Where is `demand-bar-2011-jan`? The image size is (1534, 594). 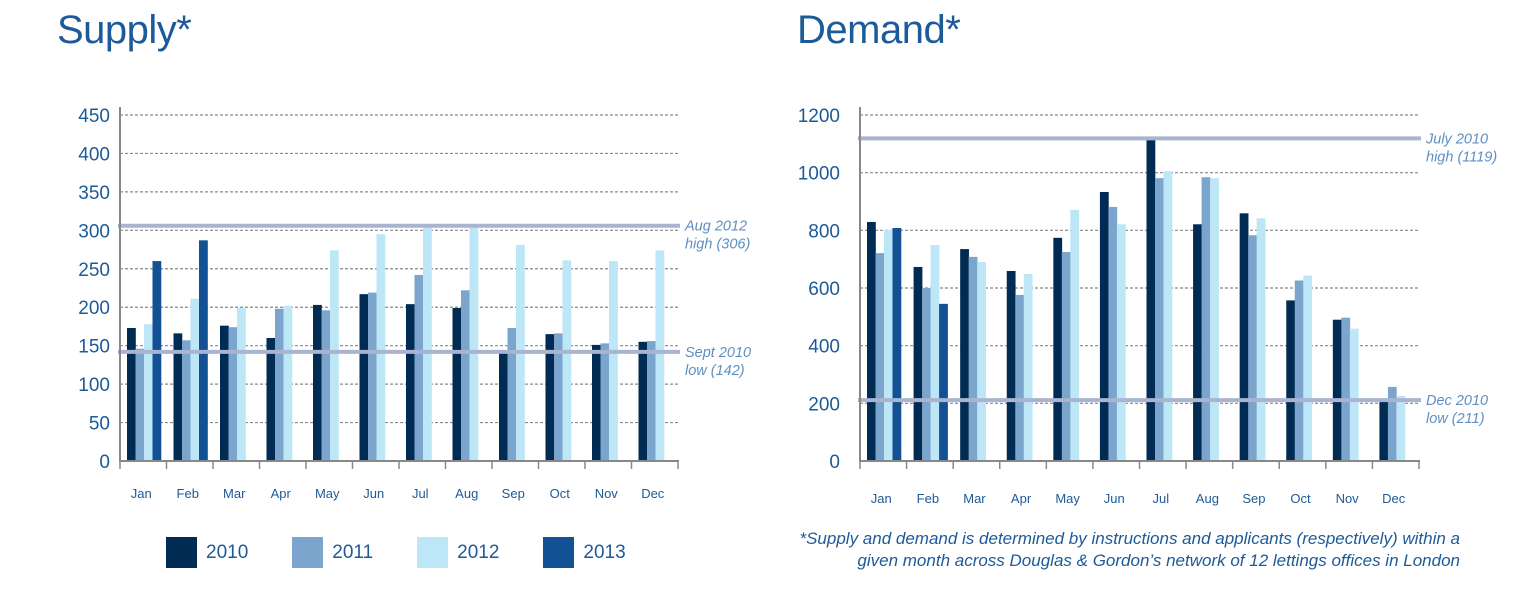 demand-bar-2011-jan is located at coordinates (880, 357).